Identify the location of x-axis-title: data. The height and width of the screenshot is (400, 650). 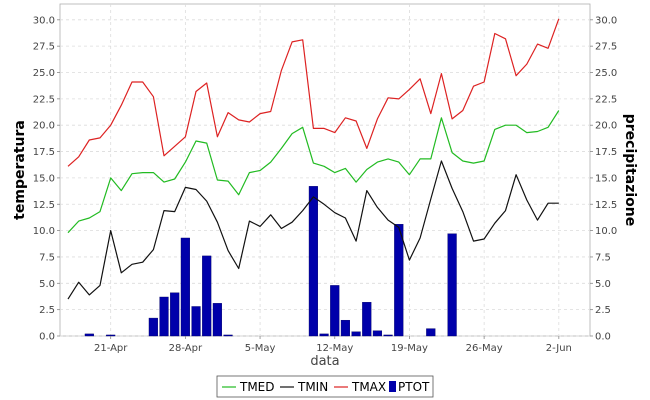
(324, 361).